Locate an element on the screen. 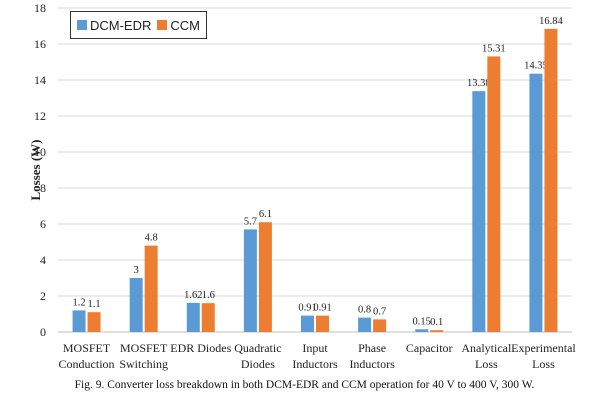  data-label: 15.31 is located at coordinates (494, 48).